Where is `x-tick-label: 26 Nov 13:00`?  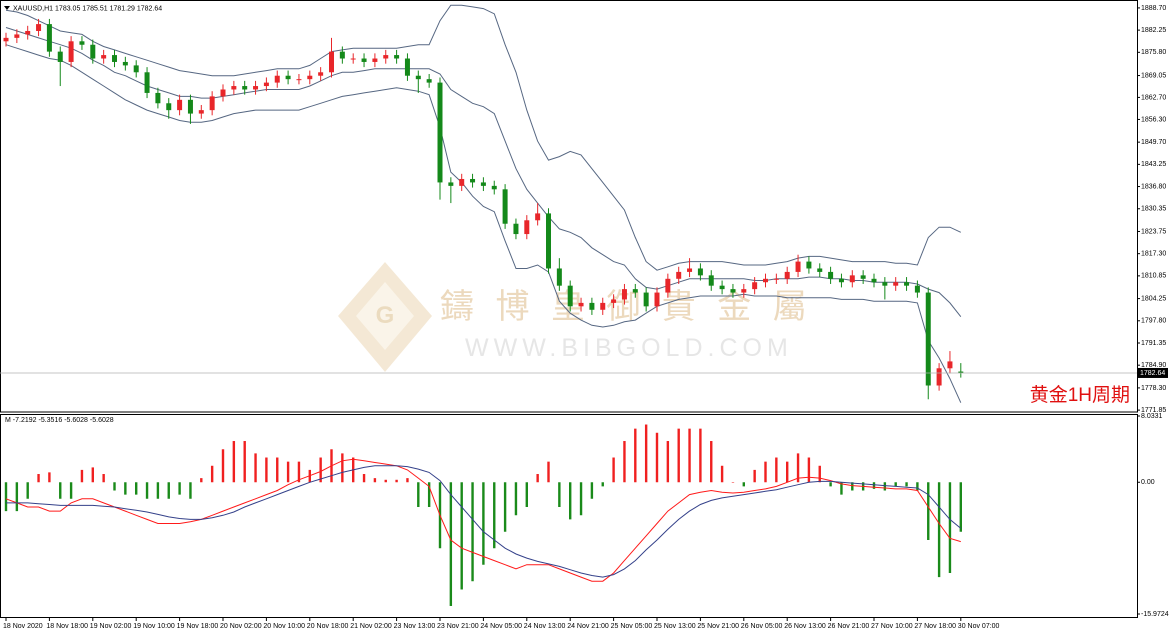
x-tick-label: 26 Nov 13:00 is located at coordinates (805, 626).